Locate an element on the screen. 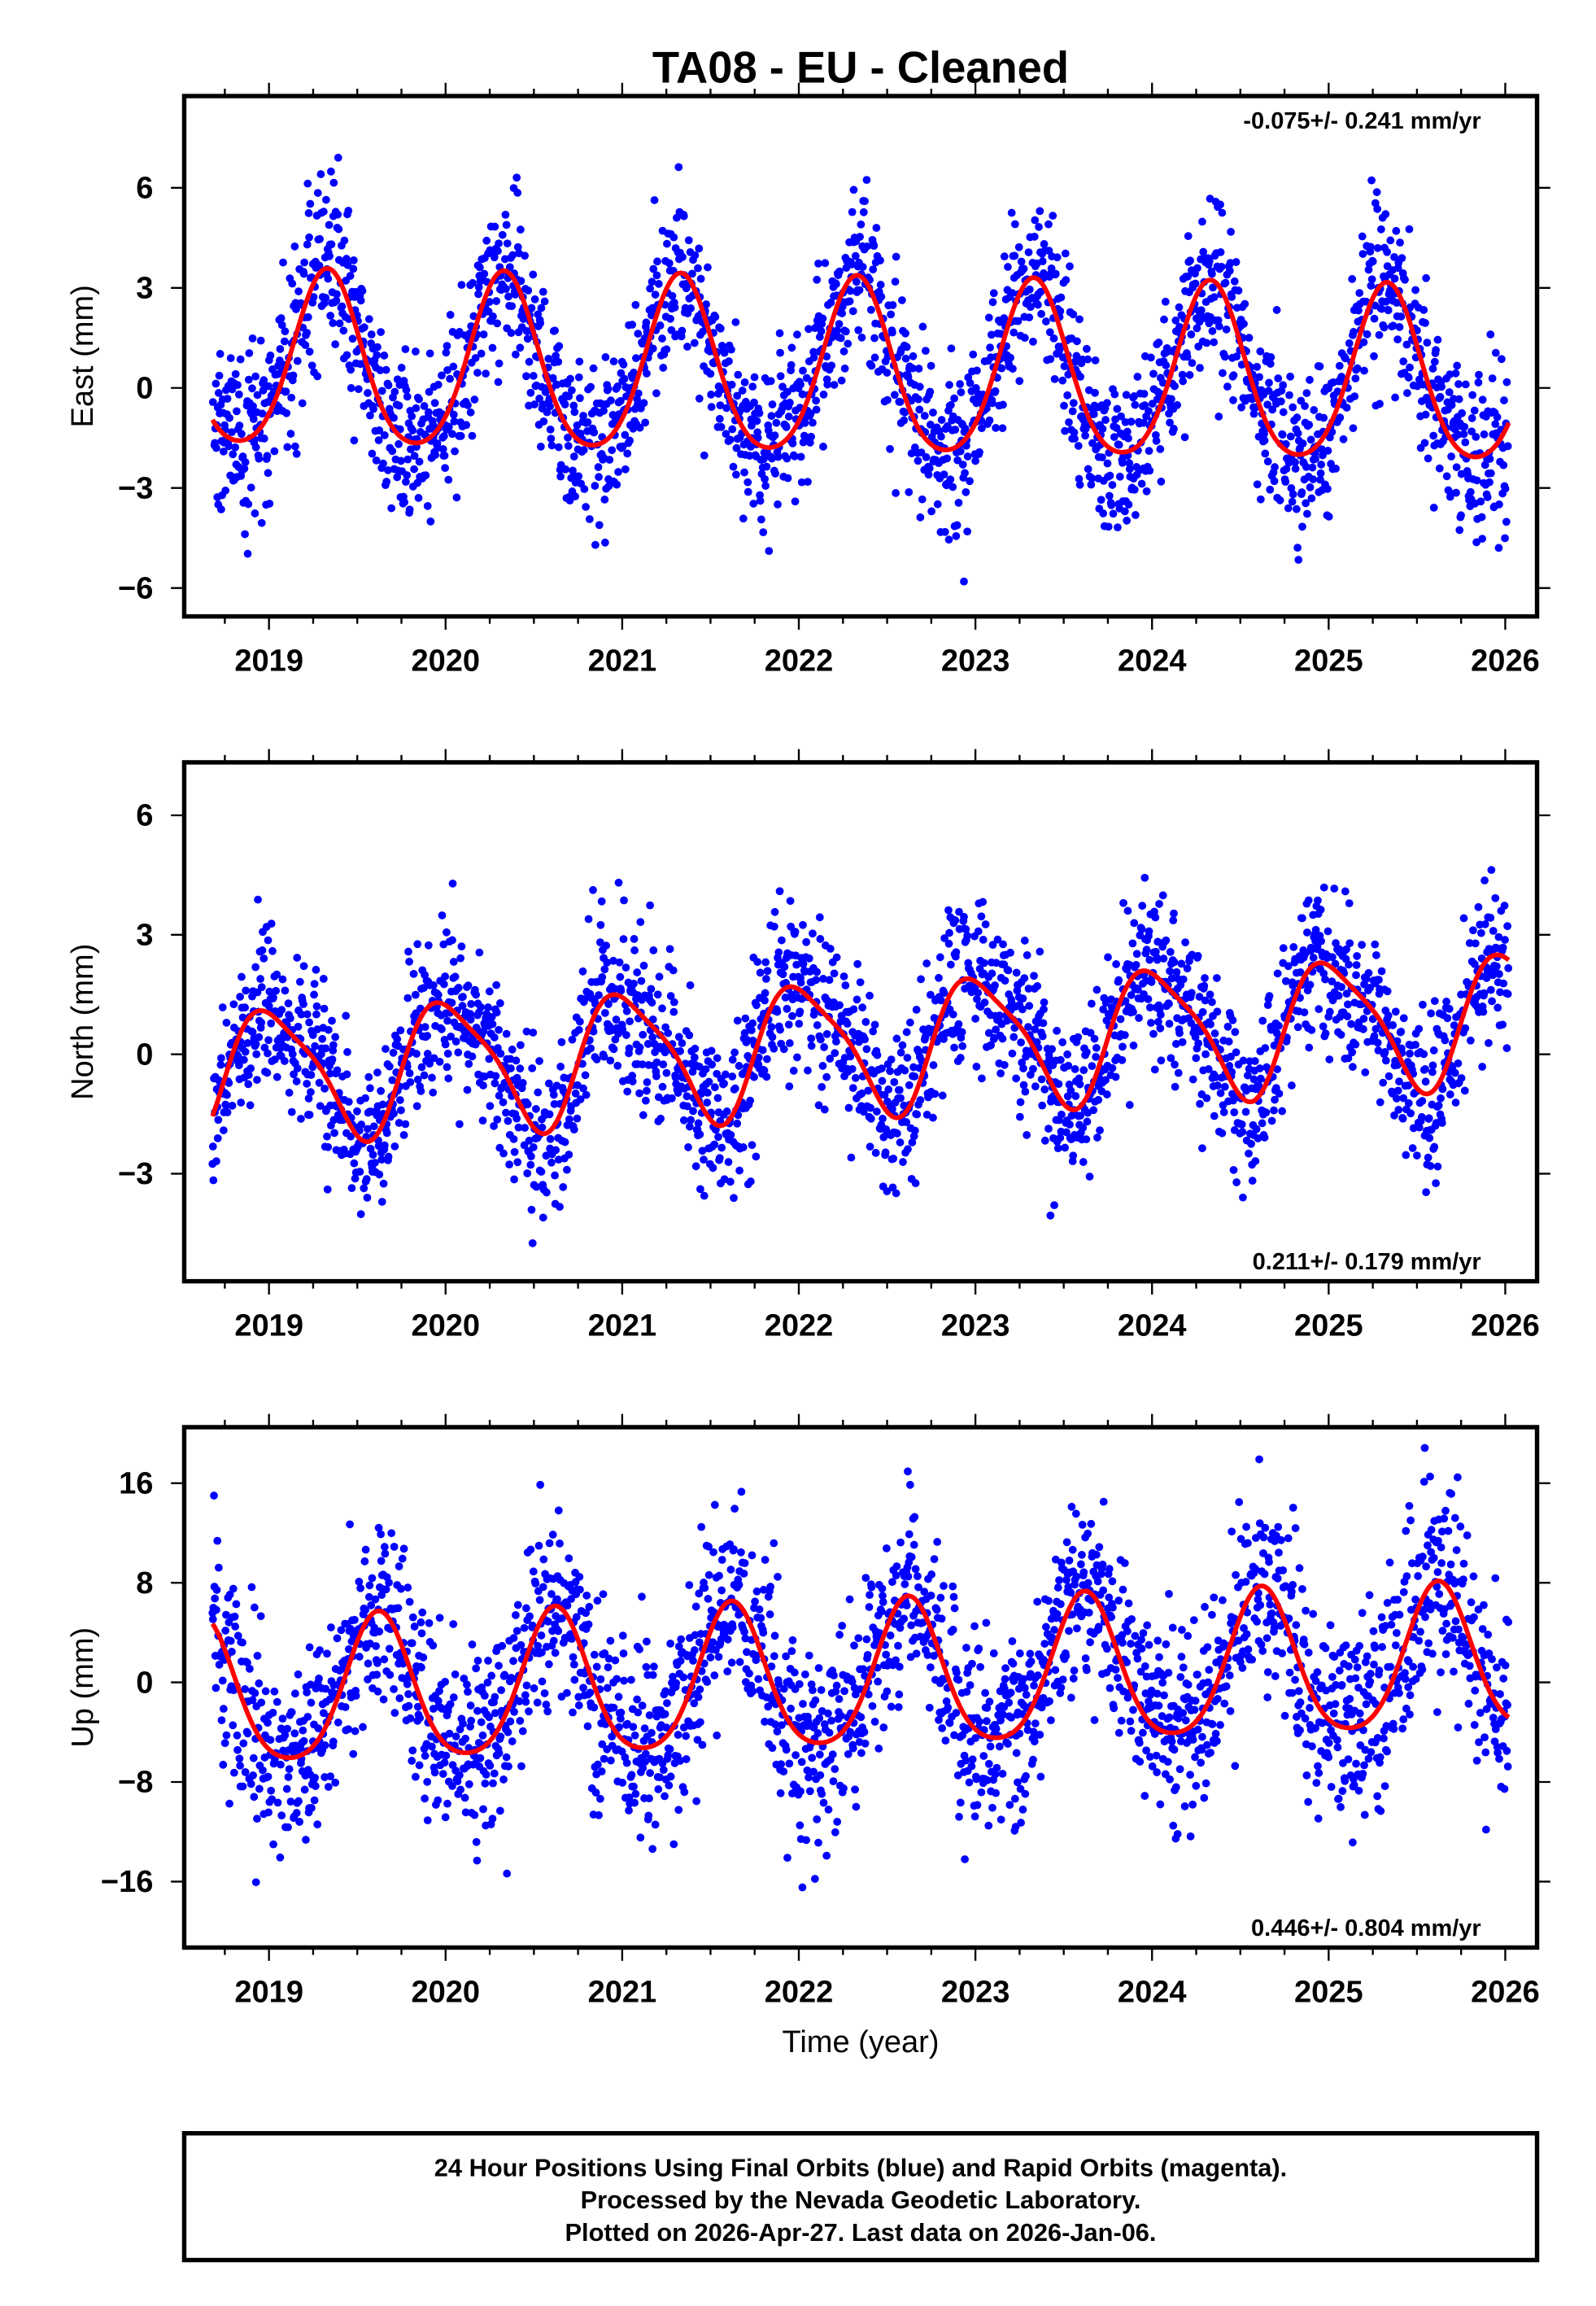  x-tick-label: 2024 is located at coordinates (1152, 661).